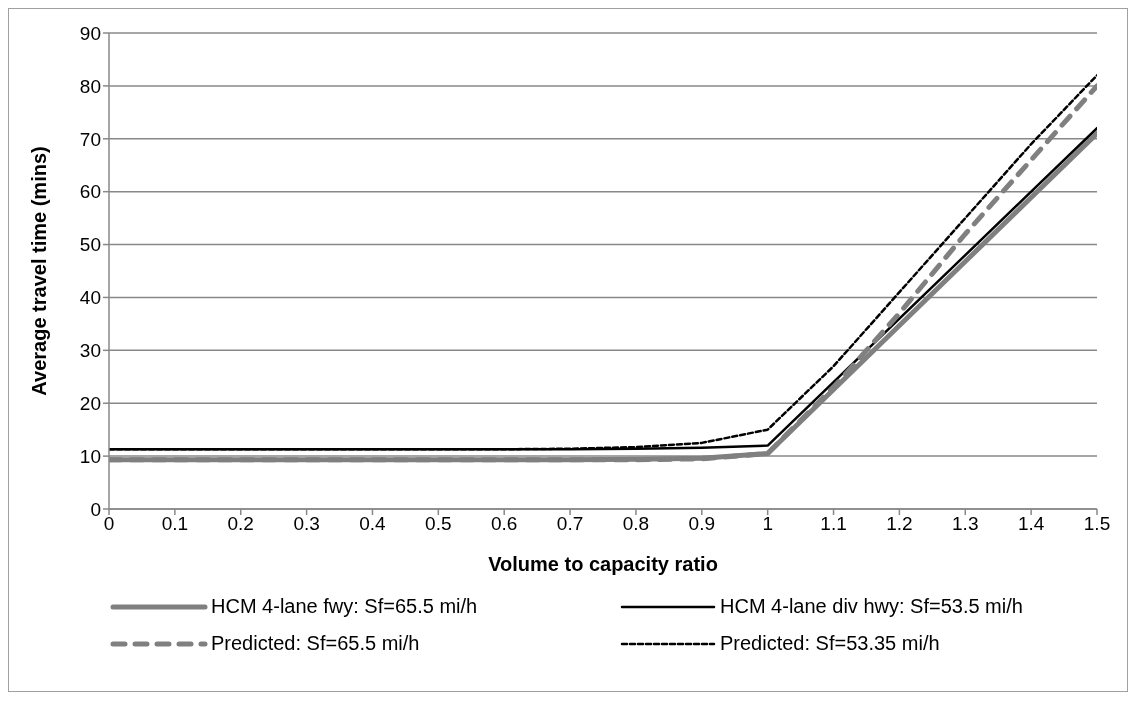  I want to click on y-tick-label: 30, so click(90, 351).